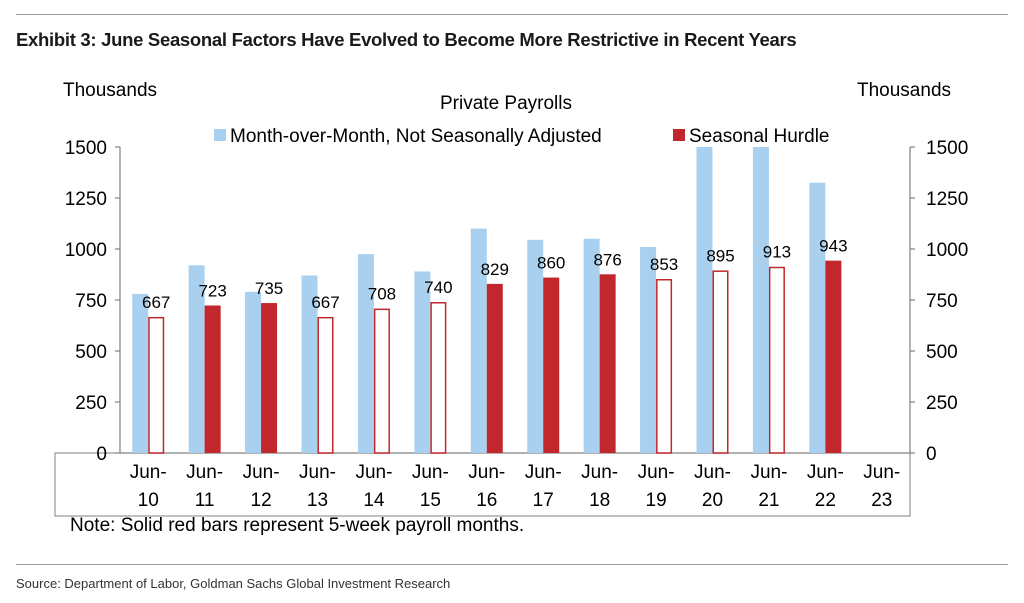 The height and width of the screenshot is (603, 1024). Describe the element at coordinates (486, 500) in the screenshot. I see `x-tick-label-year: 16` at that location.